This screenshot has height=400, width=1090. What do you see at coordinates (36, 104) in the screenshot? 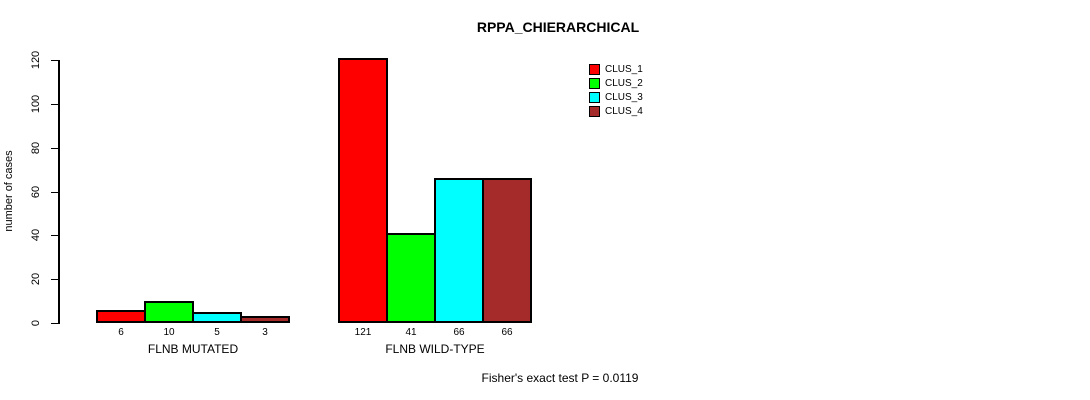
I see `y-tick-label: 100` at bounding box center [36, 104].